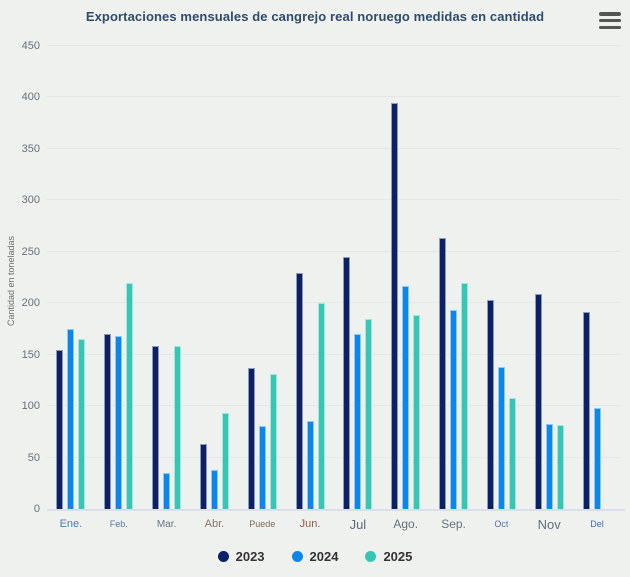 The image size is (630, 577). What do you see at coordinates (60, 429) in the screenshot?
I see `bar-2023-ene` at bounding box center [60, 429].